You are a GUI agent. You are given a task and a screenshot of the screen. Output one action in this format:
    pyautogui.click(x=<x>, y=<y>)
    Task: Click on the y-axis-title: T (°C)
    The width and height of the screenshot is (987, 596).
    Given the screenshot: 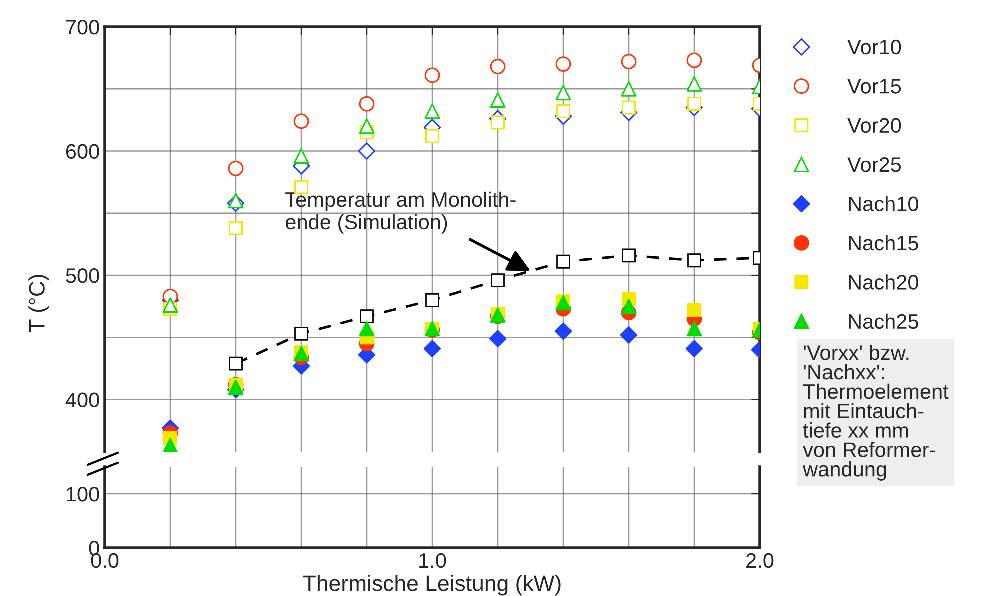 What is the action you would take?
    pyautogui.click(x=39, y=303)
    